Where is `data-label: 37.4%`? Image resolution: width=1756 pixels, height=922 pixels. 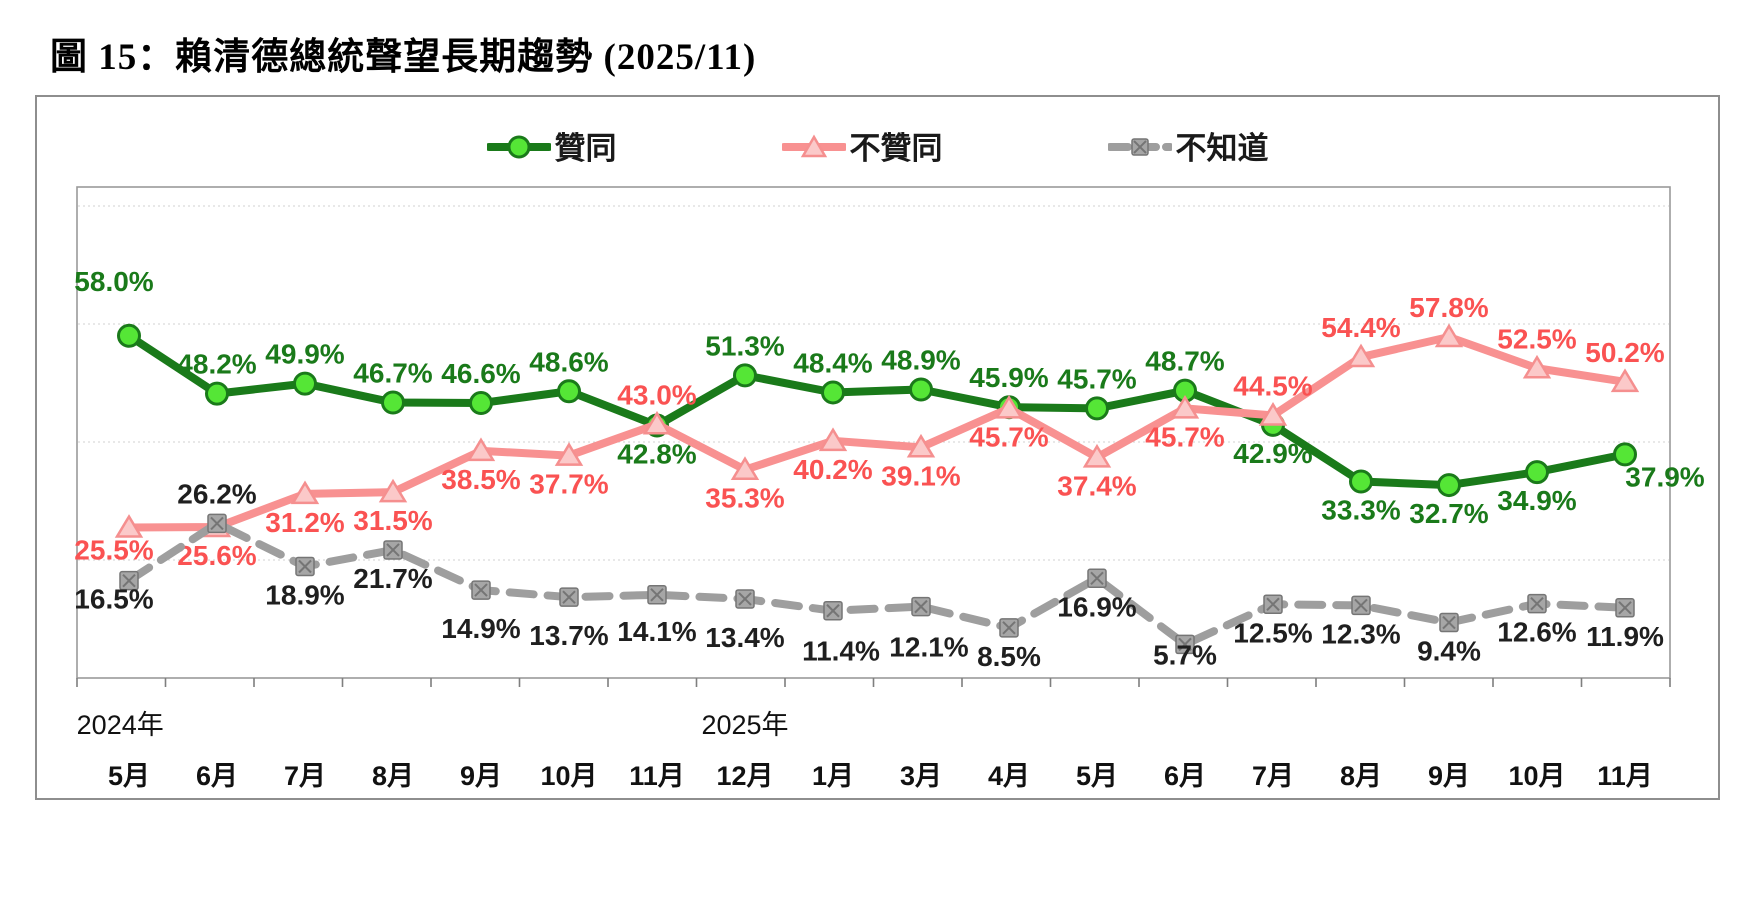
data-label: 37.4% is located at coordinates (1096, 485).